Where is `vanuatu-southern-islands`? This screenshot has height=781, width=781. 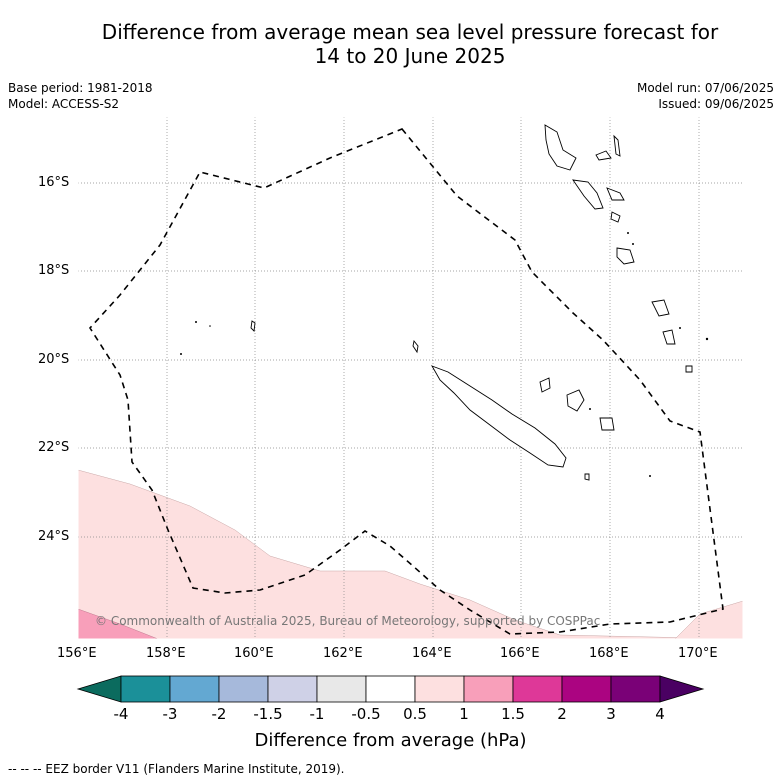 vanuatu-southern-islands is located at coordinates (672, 336).